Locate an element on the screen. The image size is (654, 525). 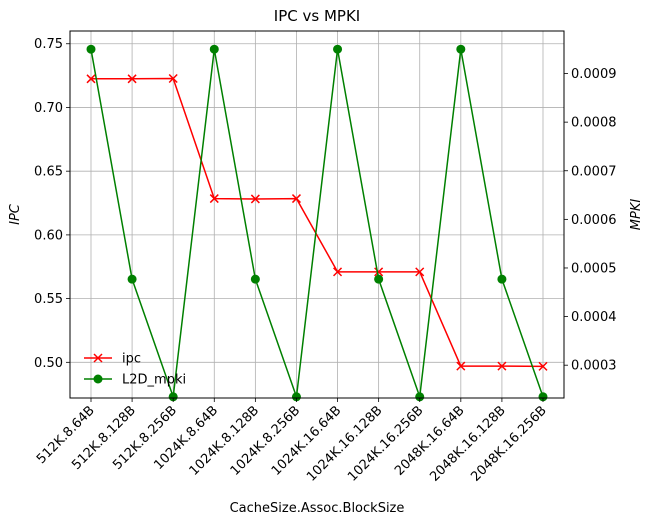
y2-tick-label: 0.0007 is located at coordinates (594, 171).